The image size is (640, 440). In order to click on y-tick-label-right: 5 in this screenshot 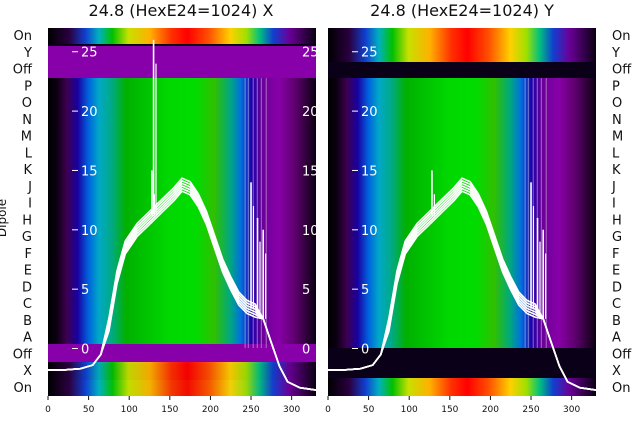, I will do `click(306, 290)`.